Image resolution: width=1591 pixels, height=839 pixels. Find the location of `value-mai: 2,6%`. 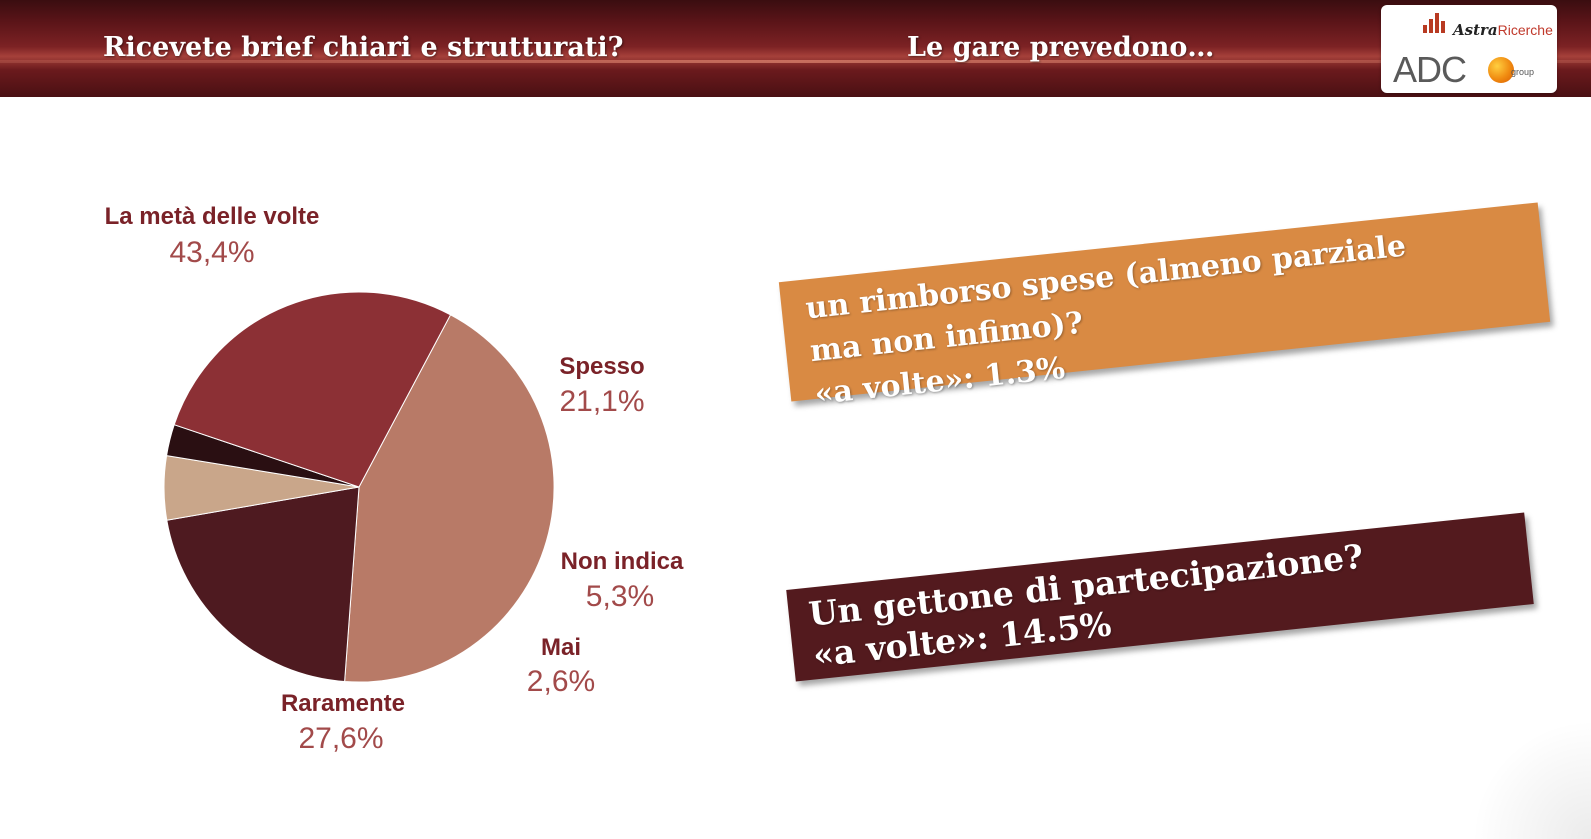

value-mai: 2,6% is located at coordinates (561, 681).